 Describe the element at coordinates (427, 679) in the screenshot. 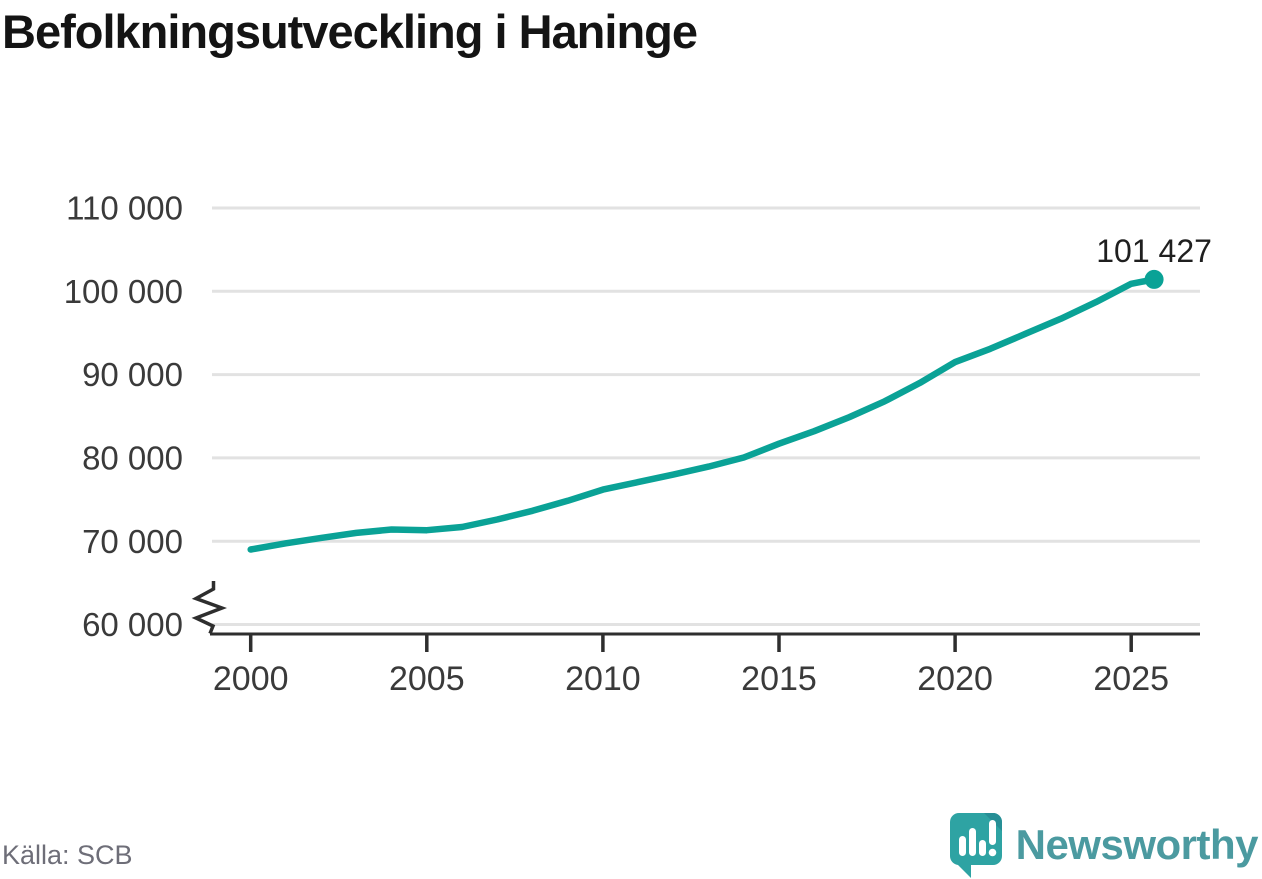

I see `x-axis-label: 2005` at that location.